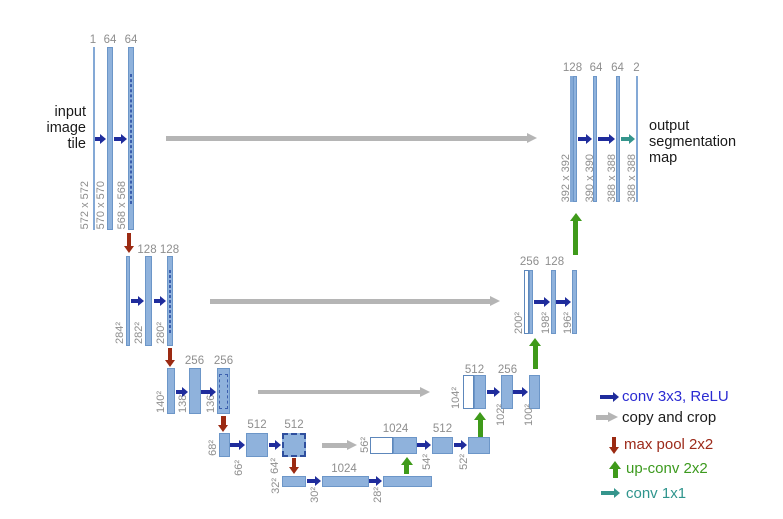  Describe the element at coordinates (675, 396) in the screenshot. I see `legend-label-conv3x3: conv 3x3, ReLU` at that location.